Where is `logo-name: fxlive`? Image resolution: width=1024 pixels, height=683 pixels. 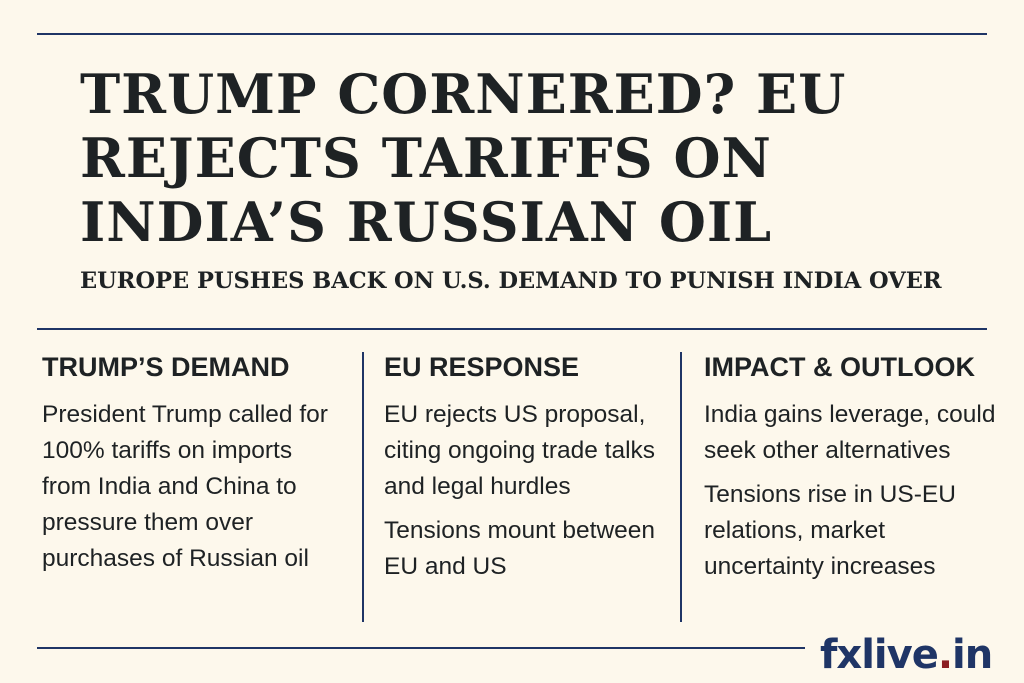 logo-name: fxlive is located at coordinates (879, 655).